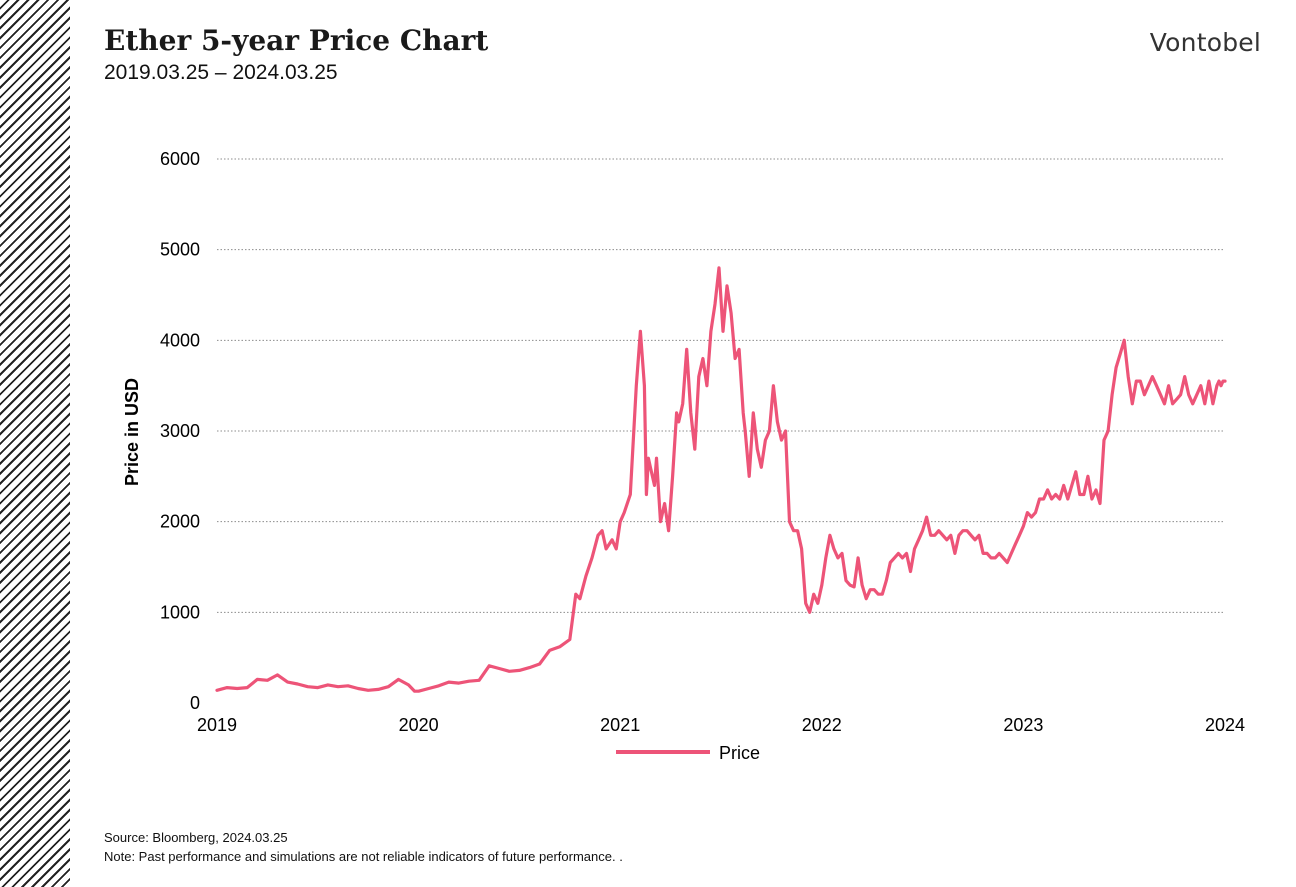 The height and width of the screenshot is (887, 1296). I want to click on y-tick-label: 1000, so click(180, 612).